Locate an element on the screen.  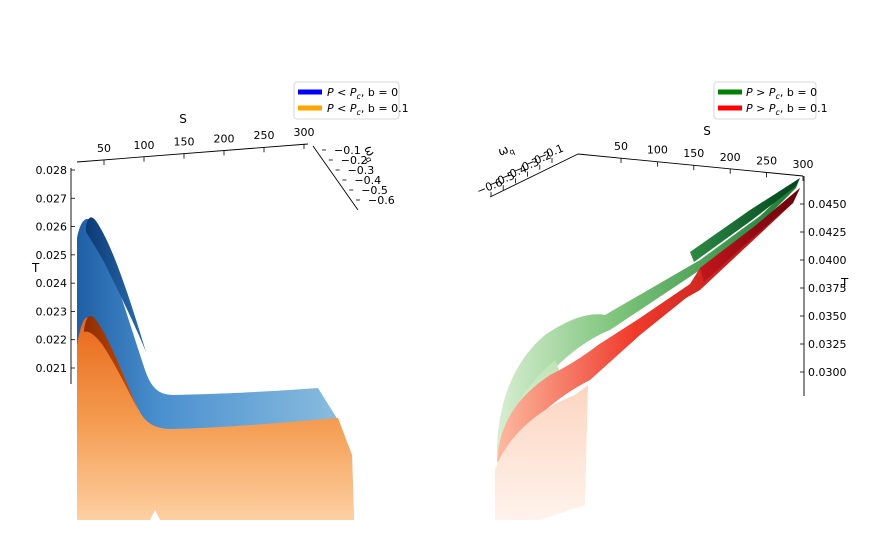
left-z-axis-label: T is located at coordinates (35, 268).